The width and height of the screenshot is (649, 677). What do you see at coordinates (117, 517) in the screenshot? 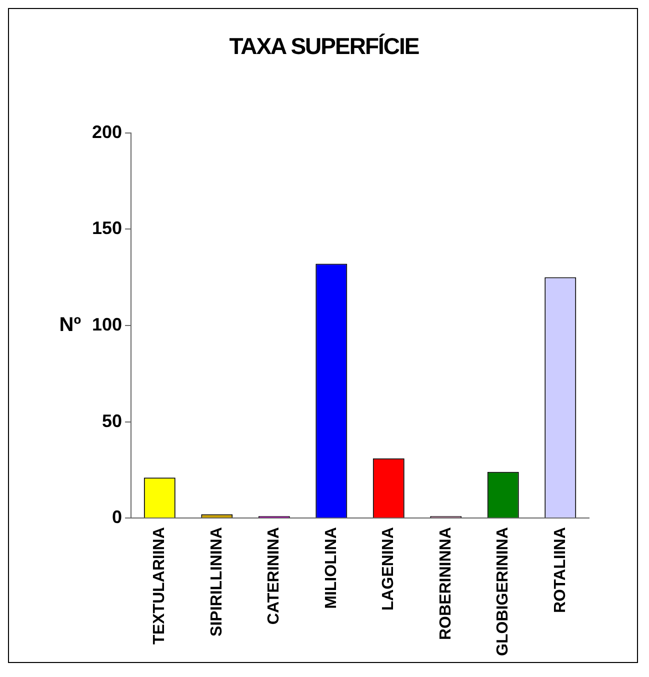
I see `y-tick-label: 0` at bounding box center [117, 517].